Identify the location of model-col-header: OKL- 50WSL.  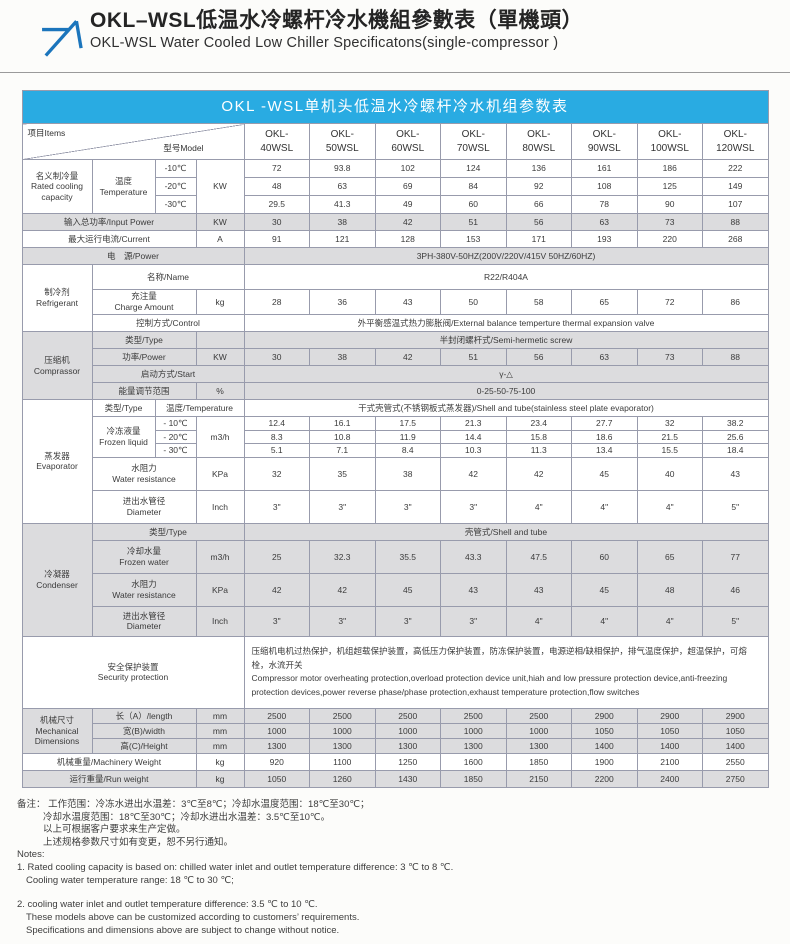
(342, 141).